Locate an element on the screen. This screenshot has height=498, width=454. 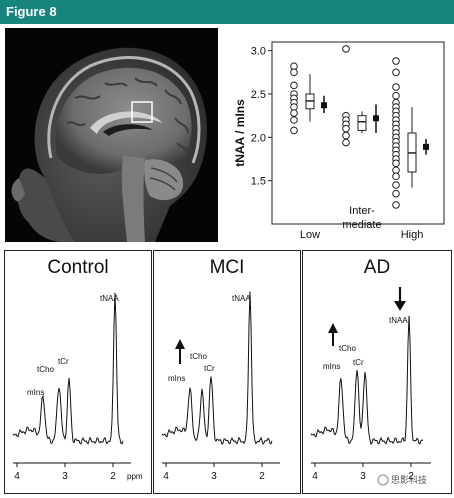
y-tick-label: 1.5 is located at coordinates (258, 182).